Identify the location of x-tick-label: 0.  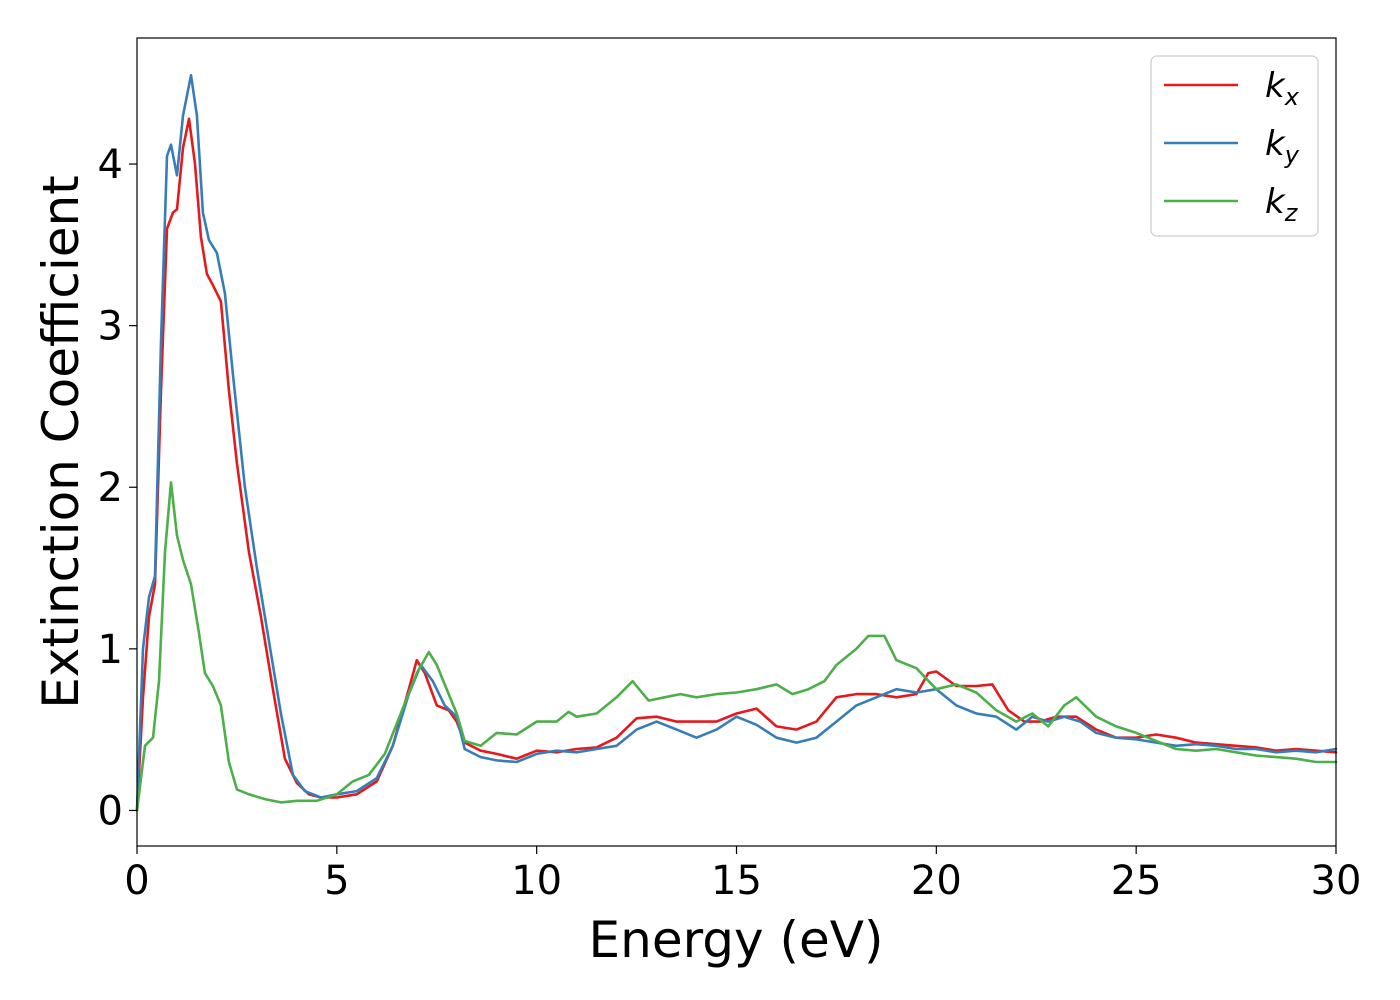
(136, 881).